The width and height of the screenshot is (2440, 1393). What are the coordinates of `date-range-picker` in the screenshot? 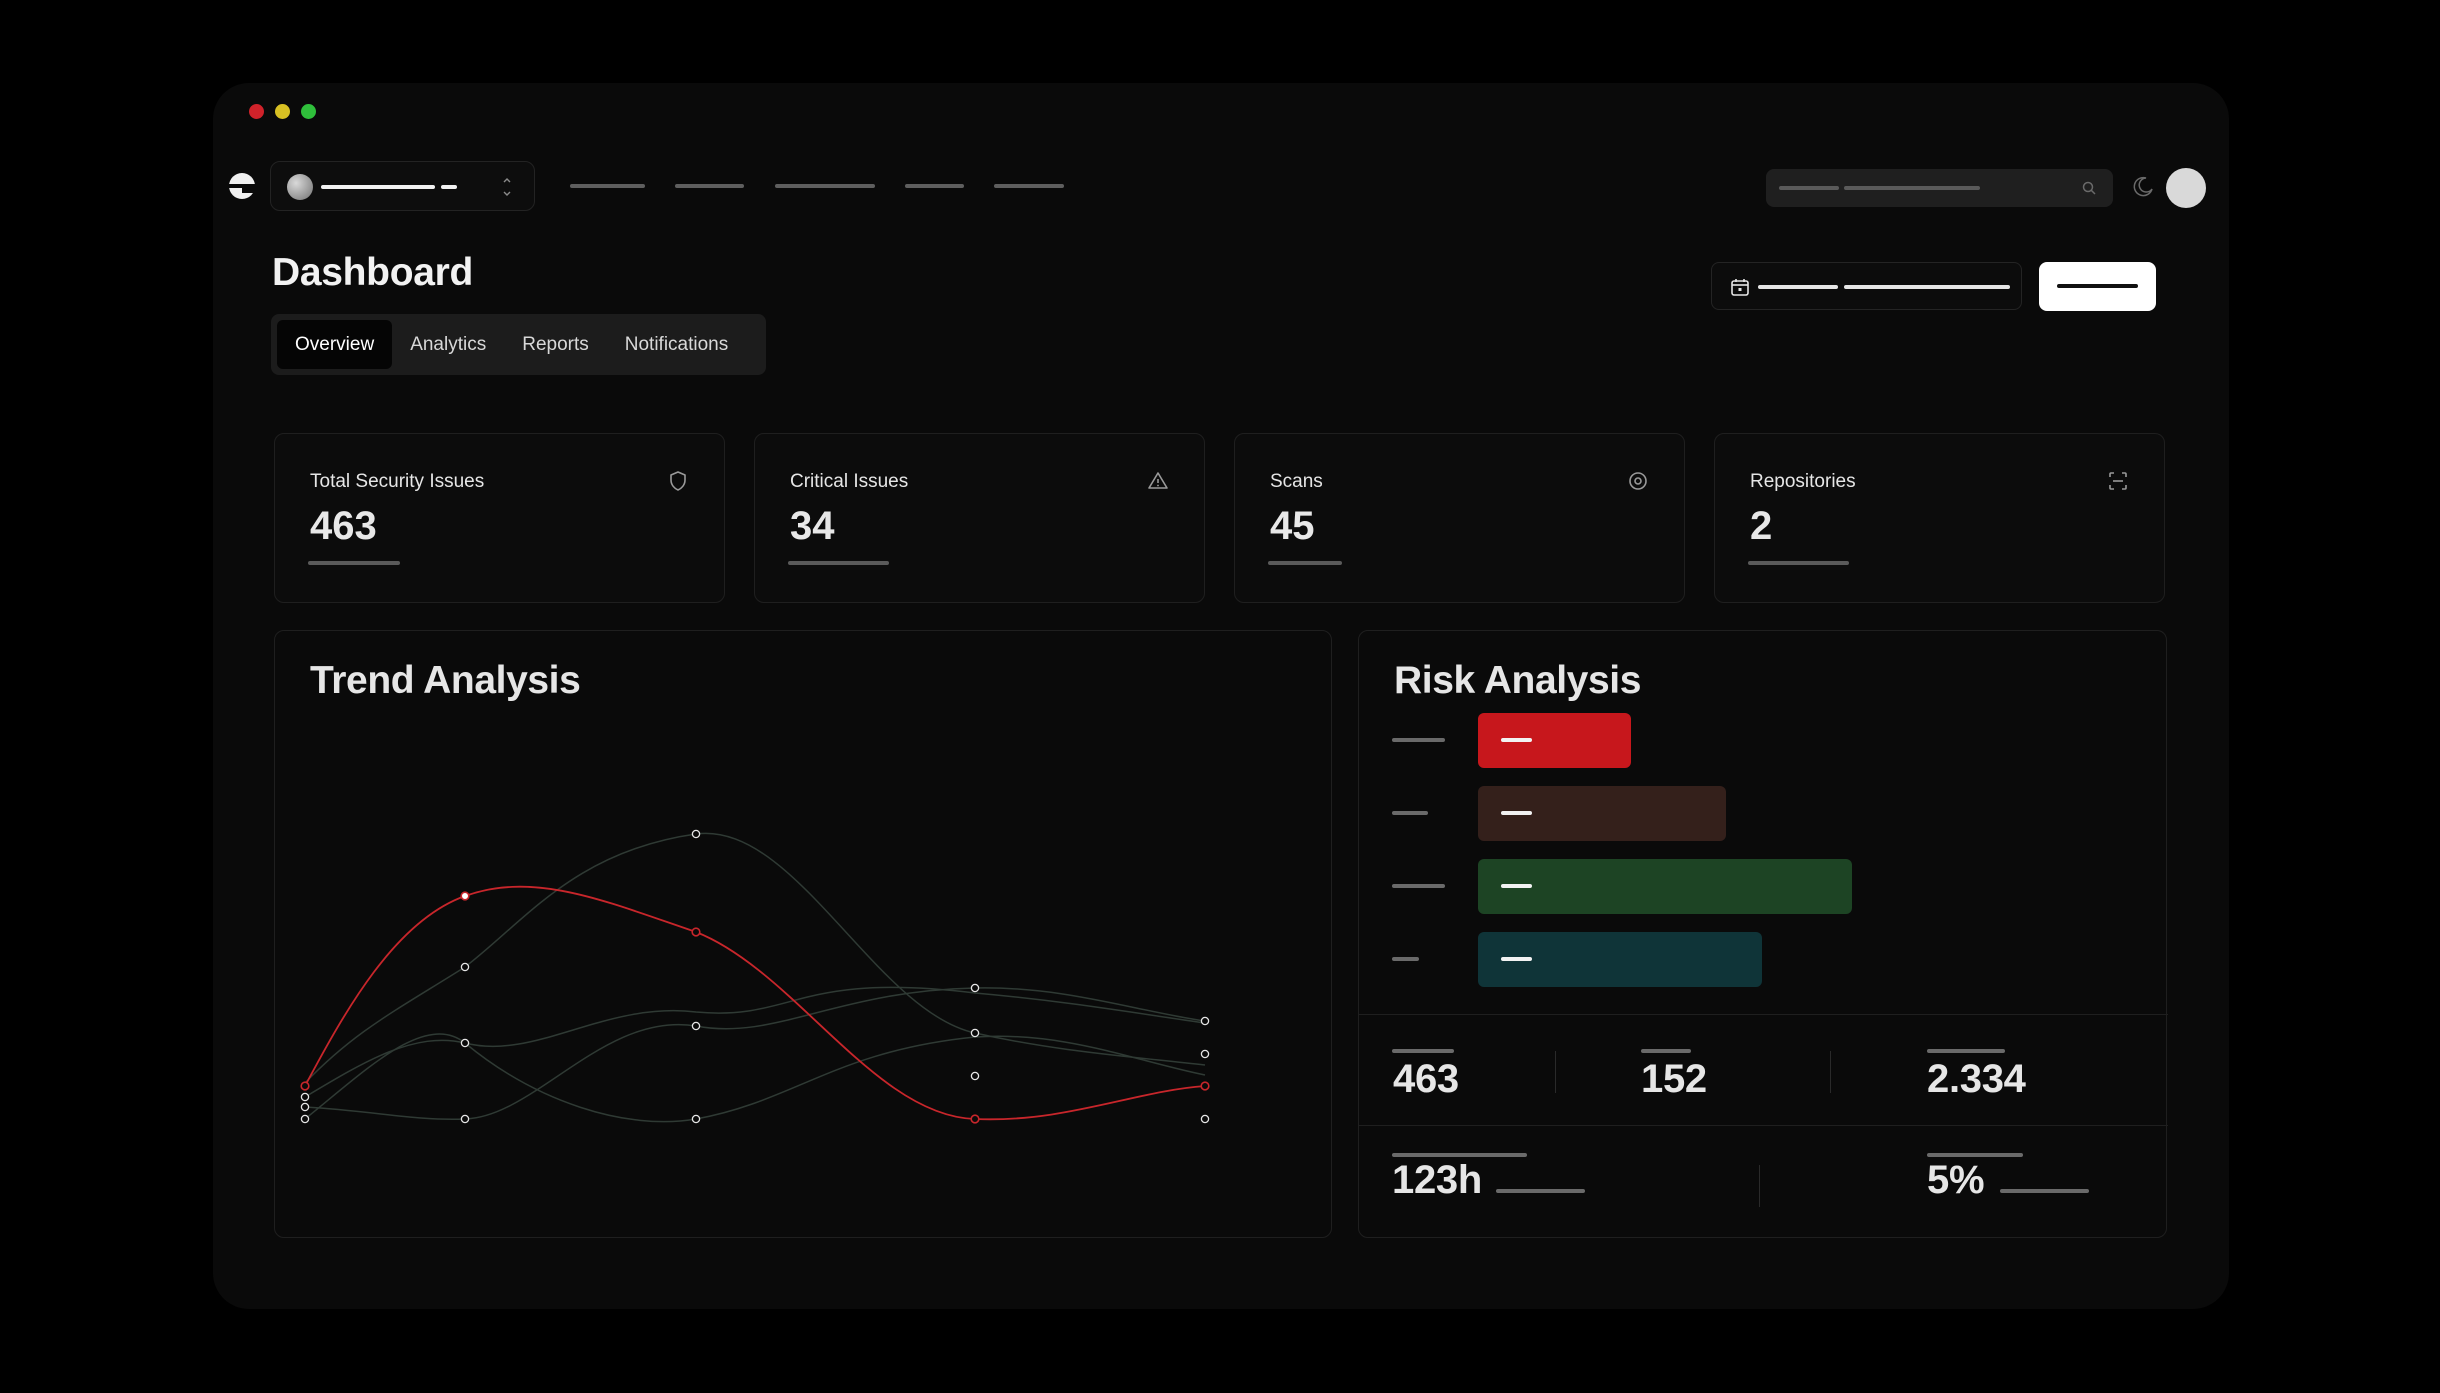 It's located at (1866, 286).